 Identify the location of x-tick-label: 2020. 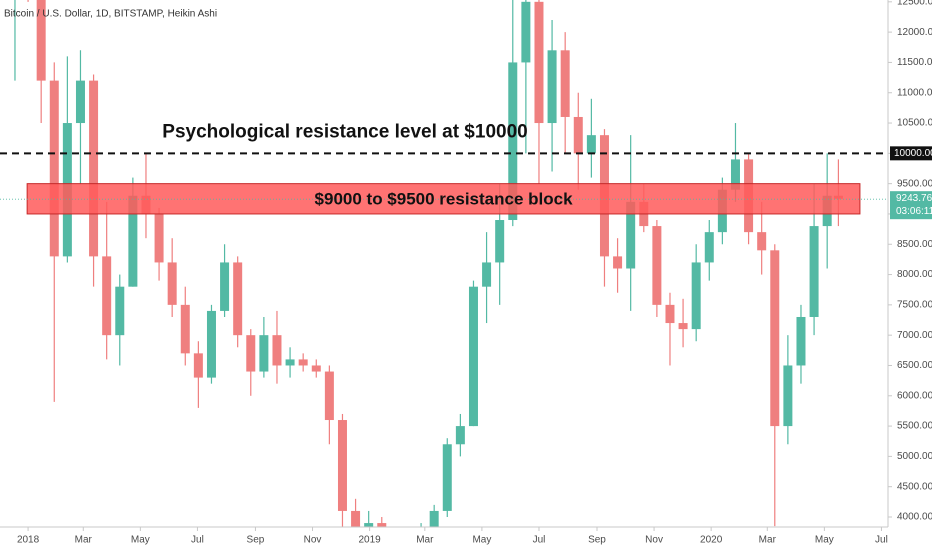
(711, 540).